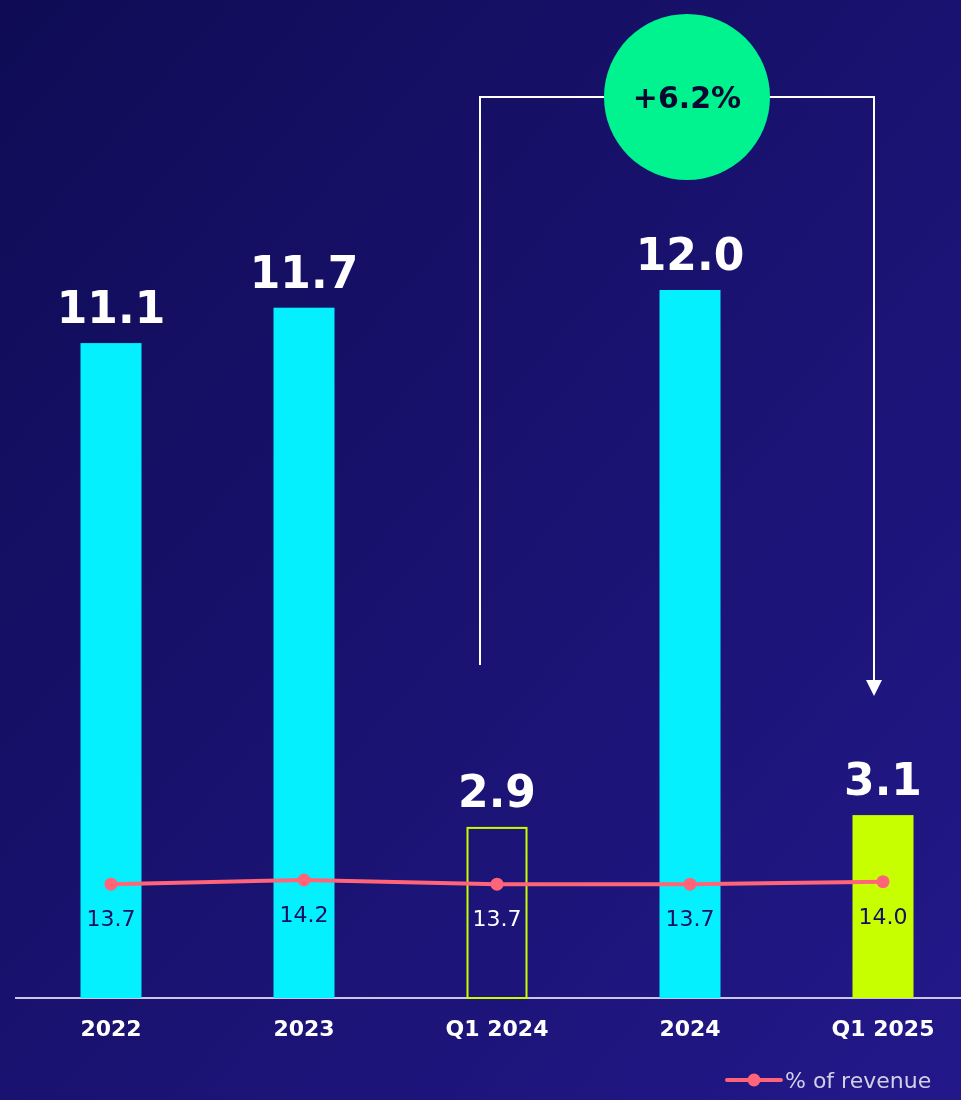 This screenshot has height=1100, width=961. What do you see at coordinates (687, 97) in the screenshot?
I see `text: +6.2%` at bounding box center [687, 97].